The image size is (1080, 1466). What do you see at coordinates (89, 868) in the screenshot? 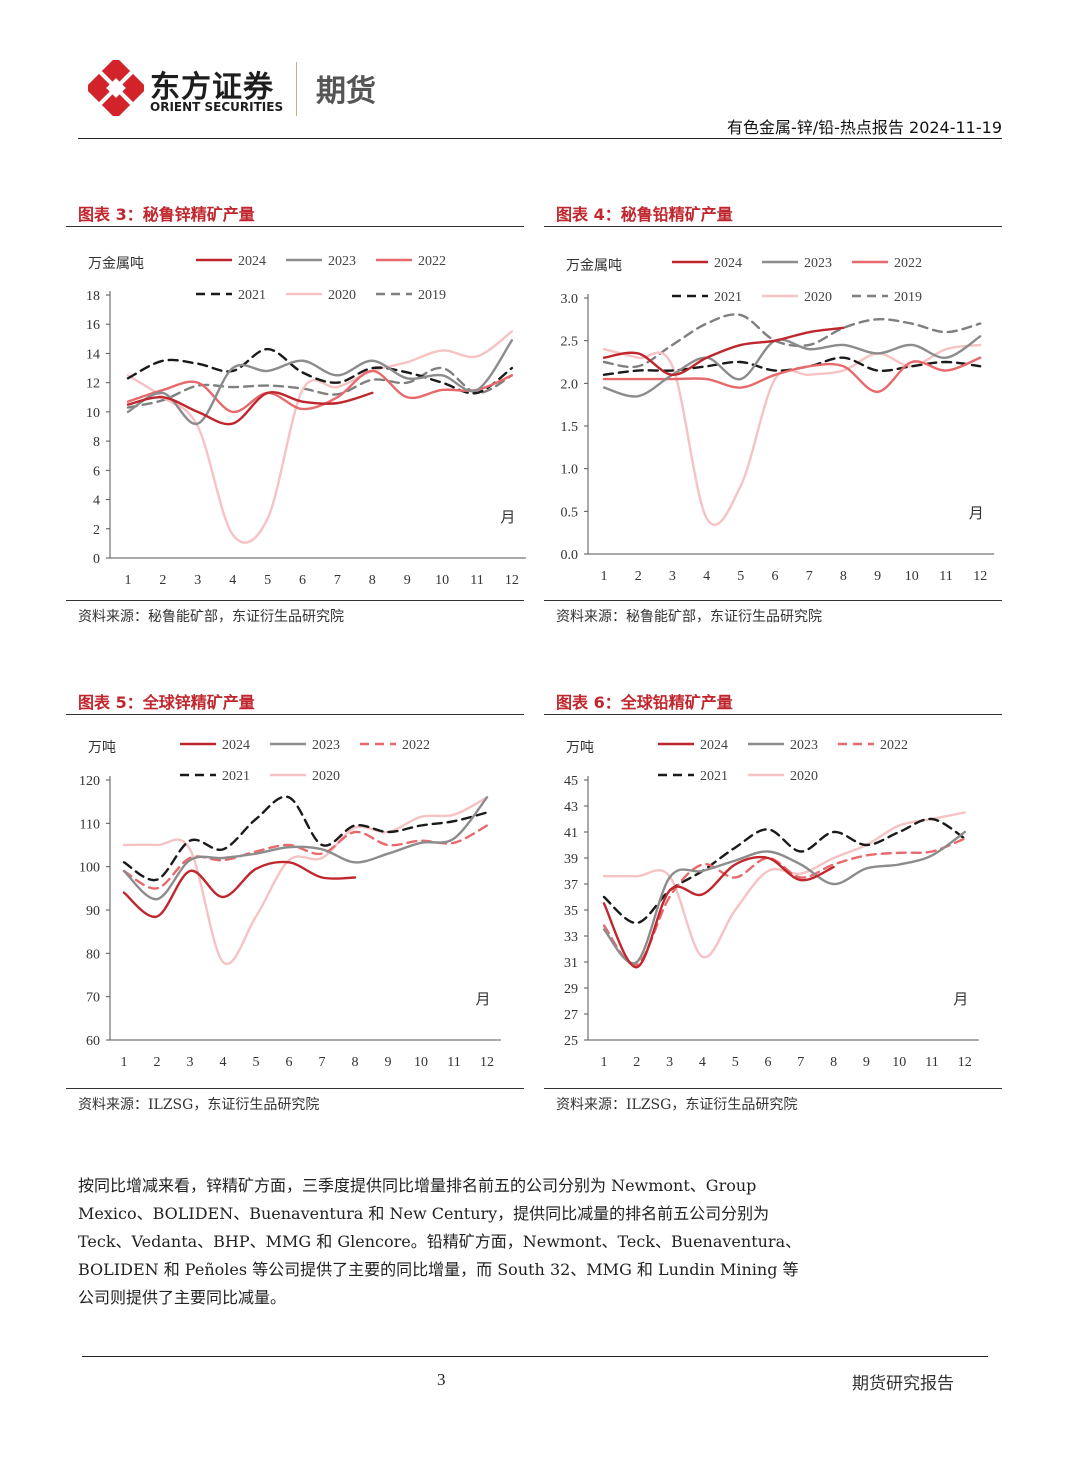
I see `y-tick-label: 100` at bounding box center [89, 868].